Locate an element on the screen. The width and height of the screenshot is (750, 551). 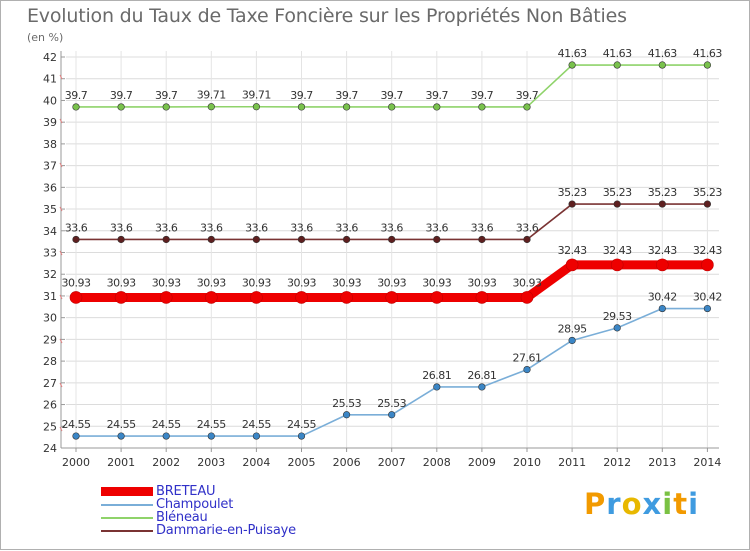
x-tick-label: 2008 is located at coordinates (437, 462).